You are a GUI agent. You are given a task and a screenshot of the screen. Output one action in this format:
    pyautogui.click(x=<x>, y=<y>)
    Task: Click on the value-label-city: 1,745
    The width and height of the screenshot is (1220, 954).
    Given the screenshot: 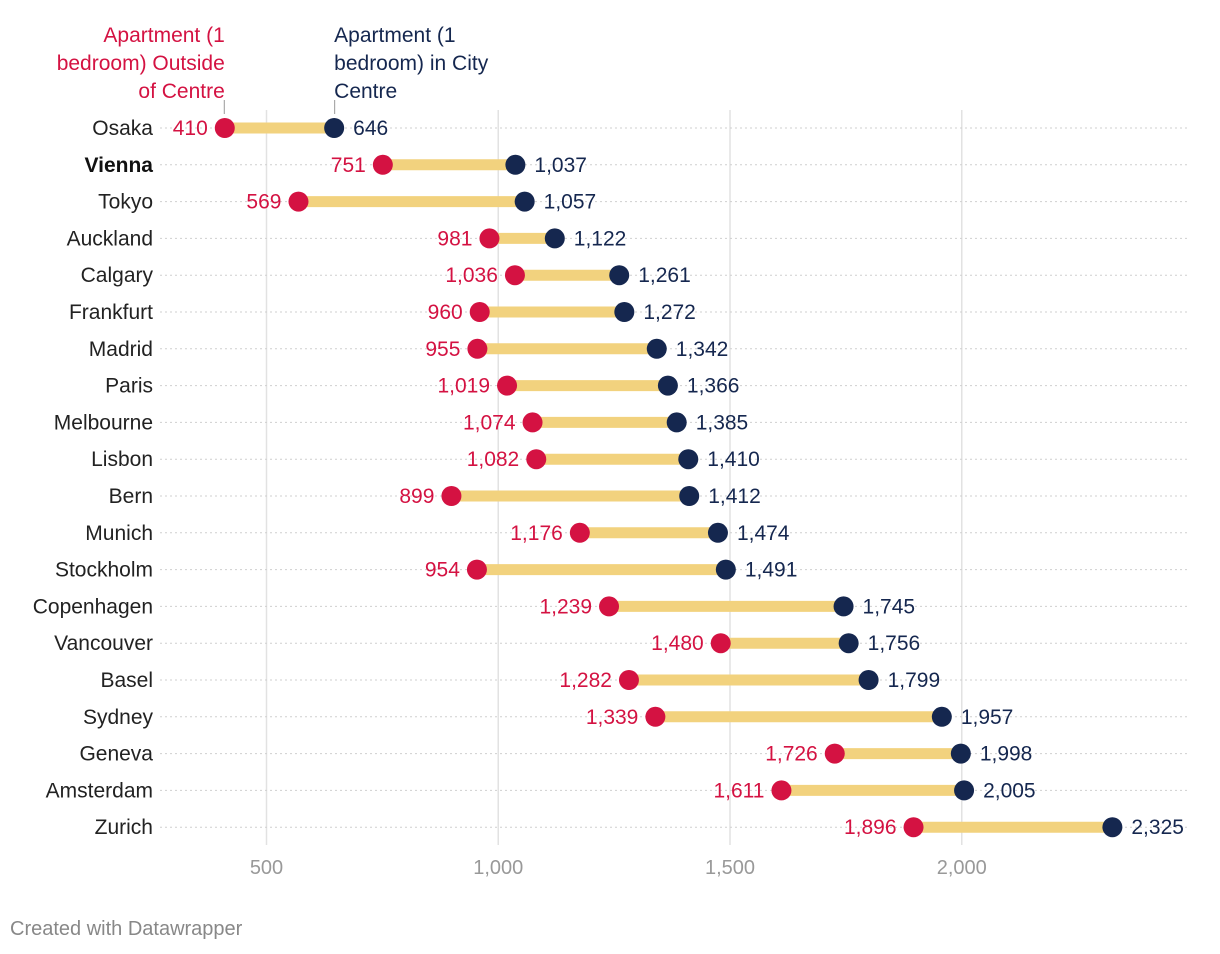 What is the action you would take?
    pyautogui.click(x=889, y=606)
    